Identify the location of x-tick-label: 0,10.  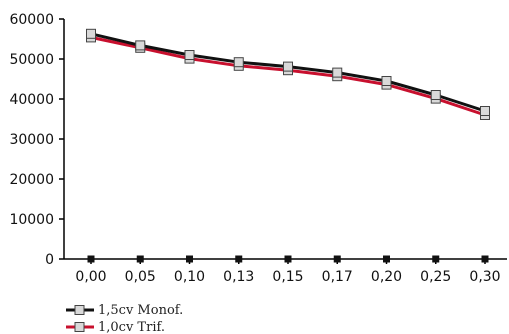
(189, 277).